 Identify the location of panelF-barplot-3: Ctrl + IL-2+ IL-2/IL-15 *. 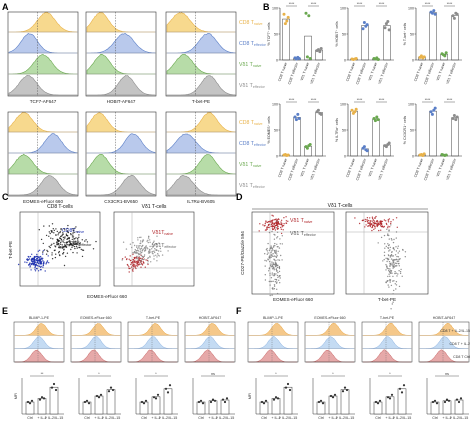
(390, 396).